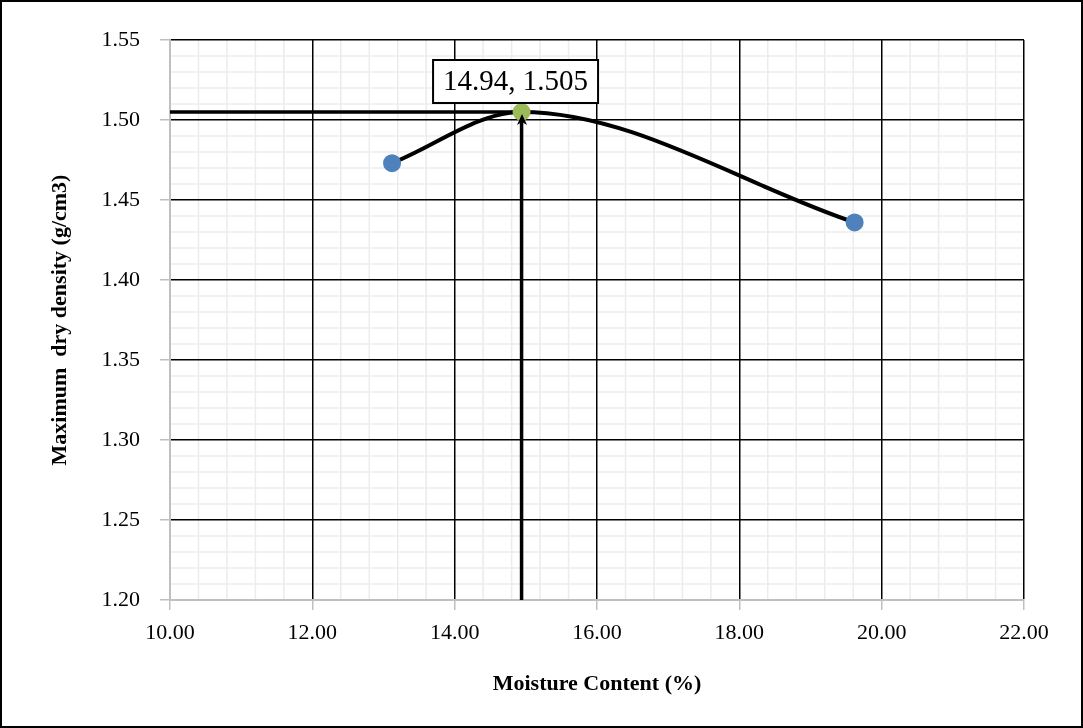 The width and height of the screenshot is (1083, 728). Describe the element at coordinates (516, 80) in the screenshot. I see `annotation: 14.94, 1.505` at that location.